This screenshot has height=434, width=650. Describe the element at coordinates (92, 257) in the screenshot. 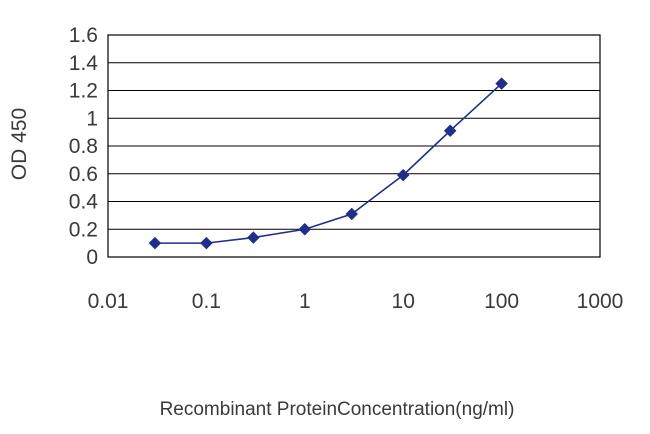

I see `y-tick-label: 0` at that location.